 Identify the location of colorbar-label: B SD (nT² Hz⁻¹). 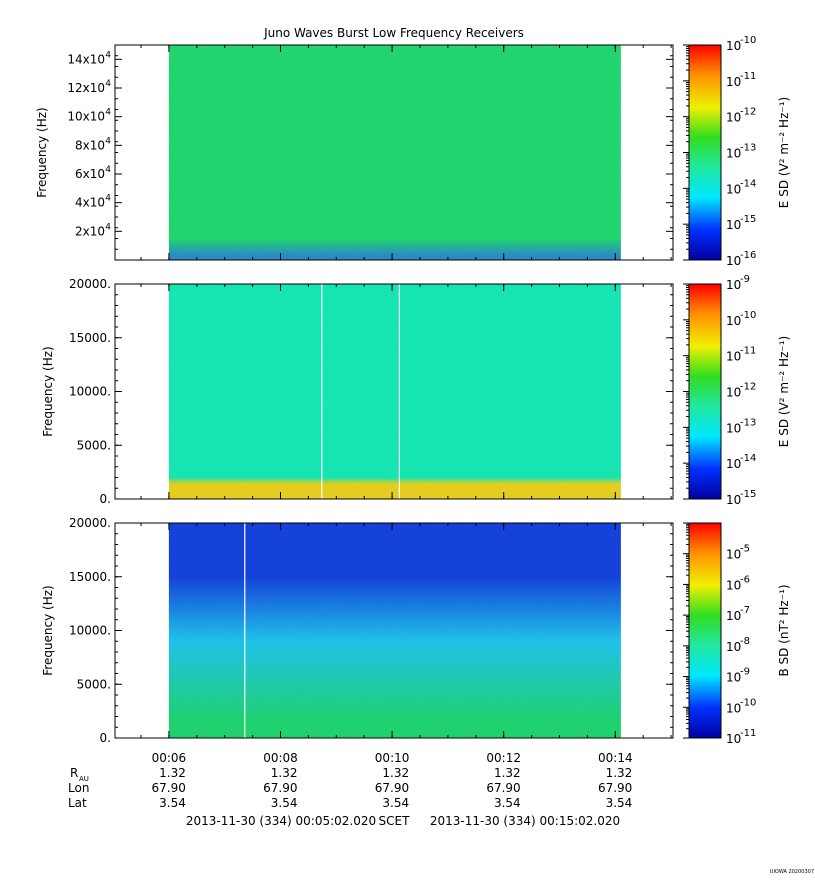
(784, 630).